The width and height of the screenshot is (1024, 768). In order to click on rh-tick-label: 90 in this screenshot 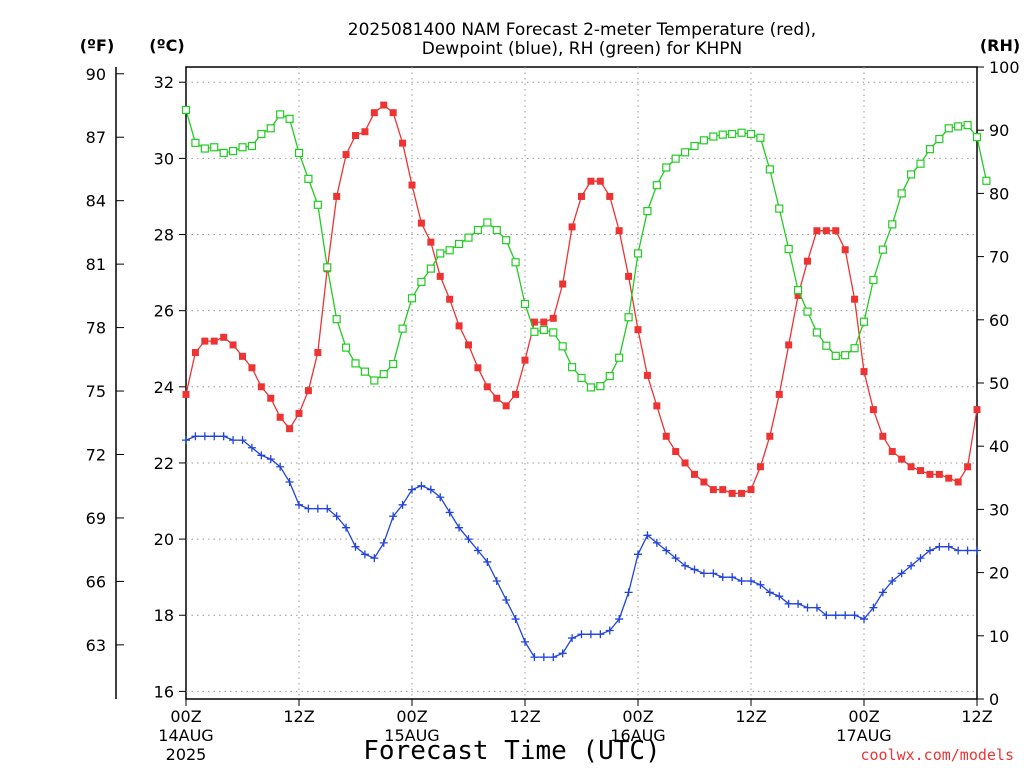, I will do `click(999, 130)`.